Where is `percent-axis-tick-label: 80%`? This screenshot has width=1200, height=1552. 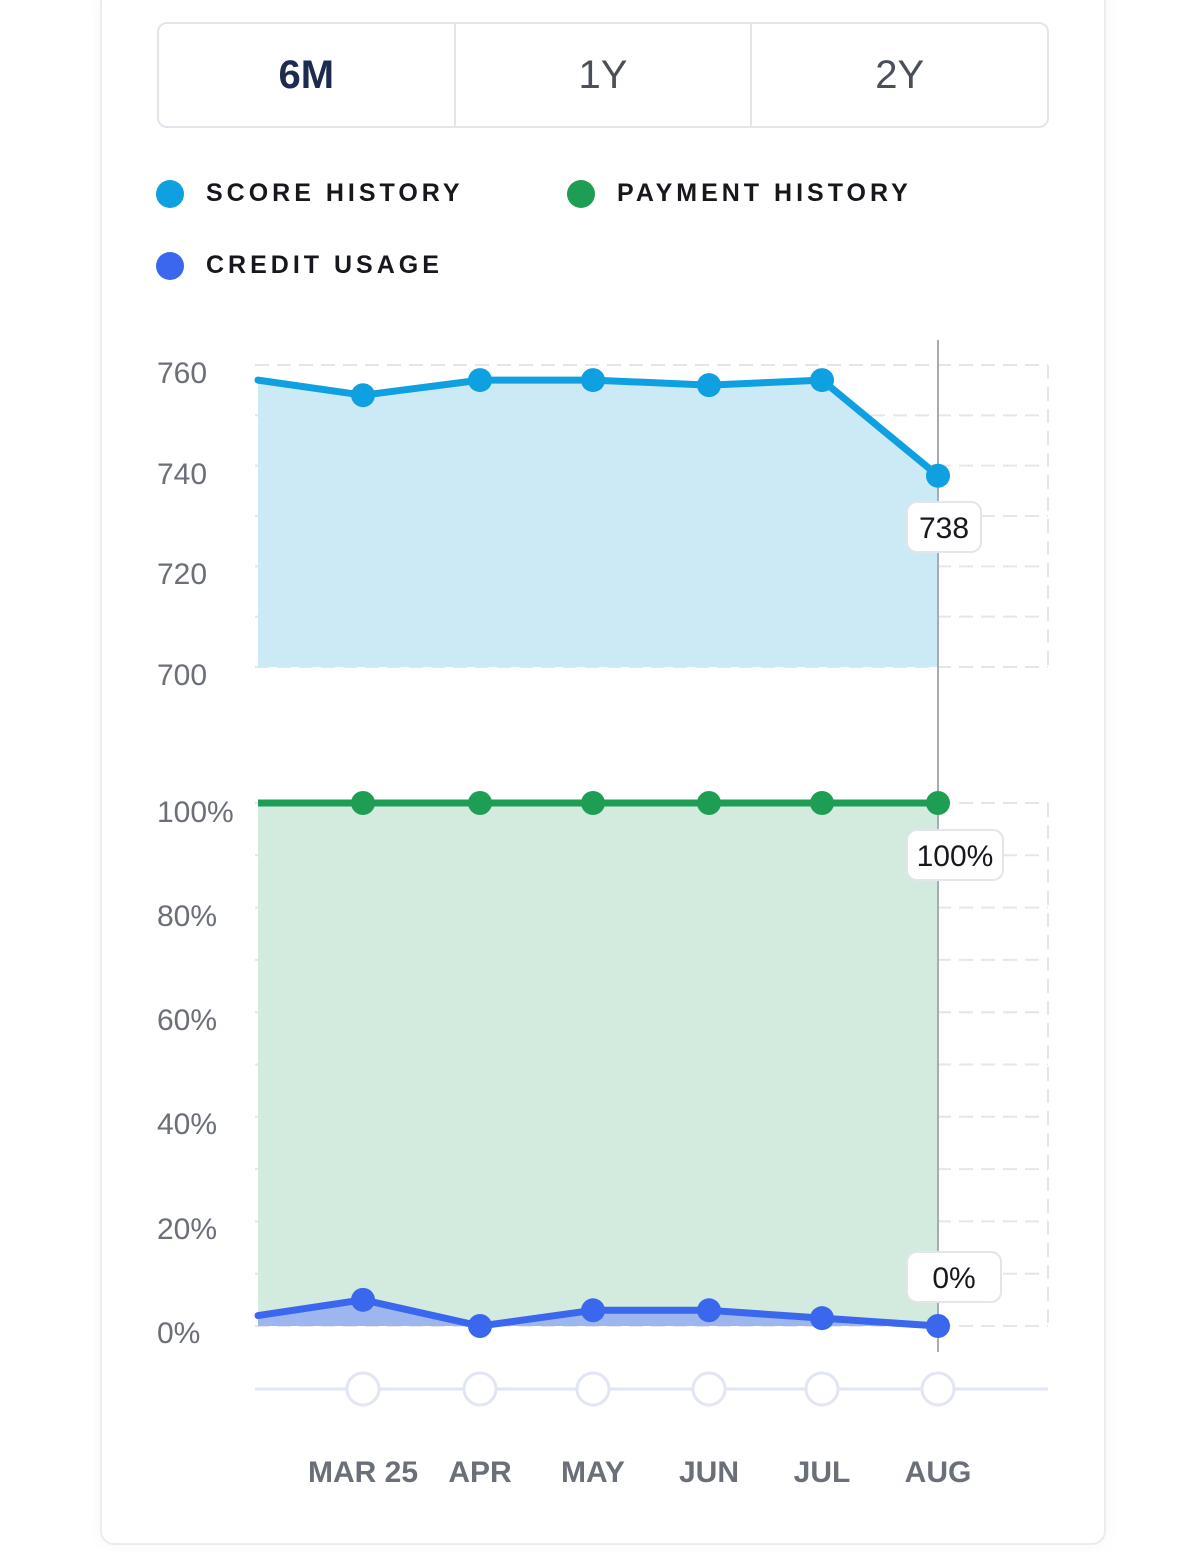
percent-axis-tick-label: 80% is located at coordinates (187, 916).